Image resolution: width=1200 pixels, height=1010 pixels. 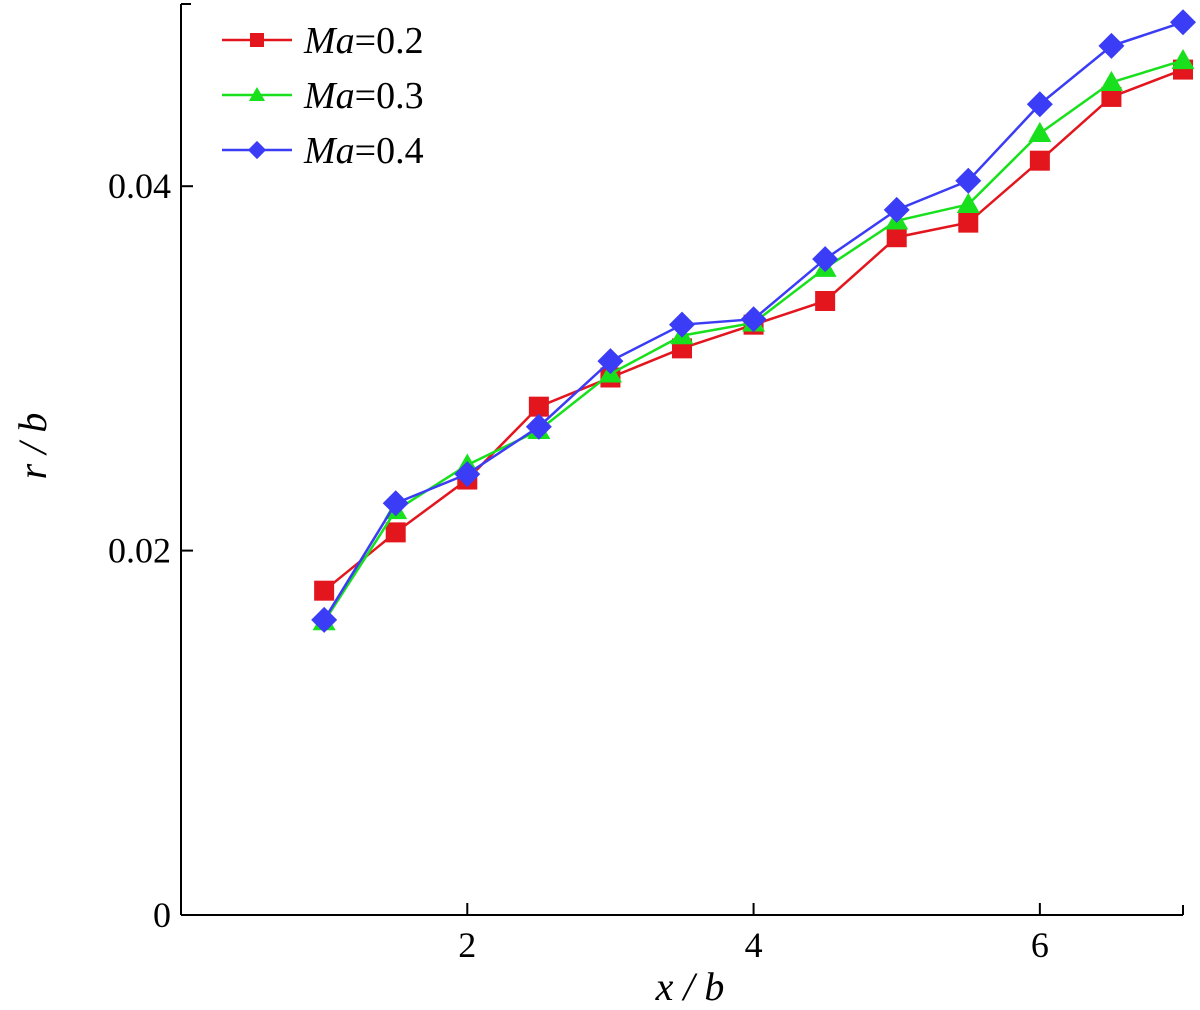 What do you see at coordinates (467, 945) in the screenshot?
I see `x-tick-label: 2` at bounding box center [467, 945].